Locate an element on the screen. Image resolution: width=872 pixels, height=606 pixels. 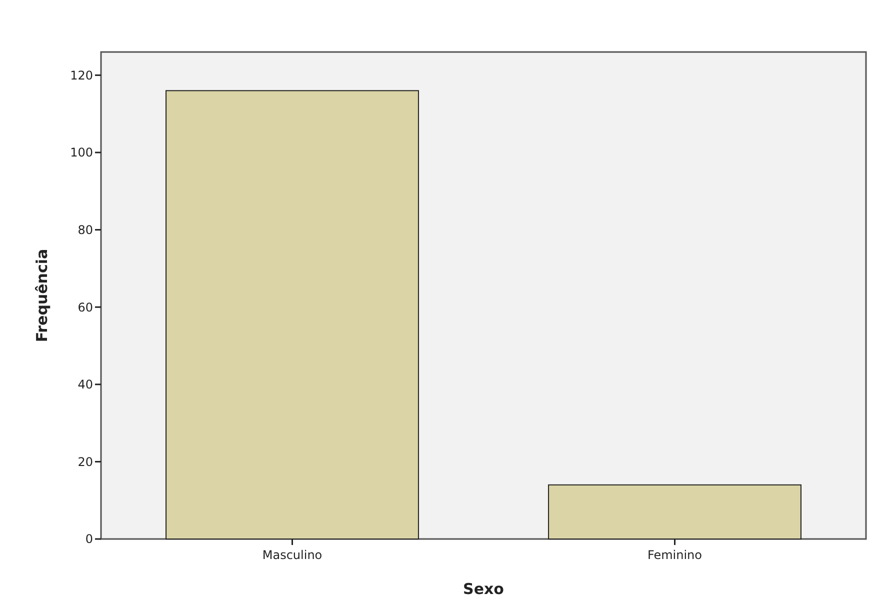
y-axis-title: Frequência is located at coordinates (42, 295).